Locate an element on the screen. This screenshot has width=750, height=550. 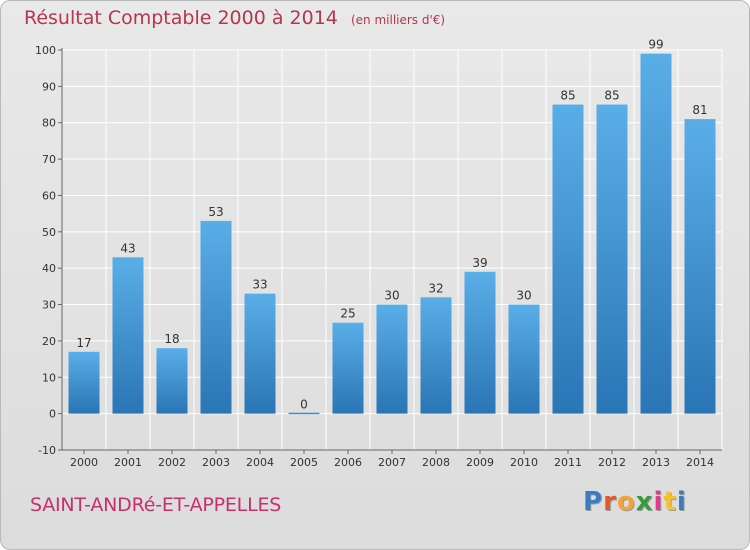
bar-2009 is located at coordinates (480, 342).